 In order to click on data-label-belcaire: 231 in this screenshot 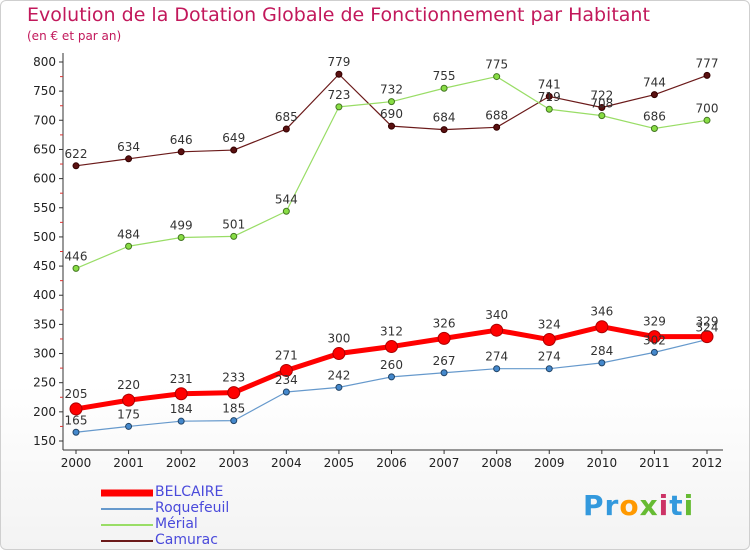, I will do `click(181, 379)`.